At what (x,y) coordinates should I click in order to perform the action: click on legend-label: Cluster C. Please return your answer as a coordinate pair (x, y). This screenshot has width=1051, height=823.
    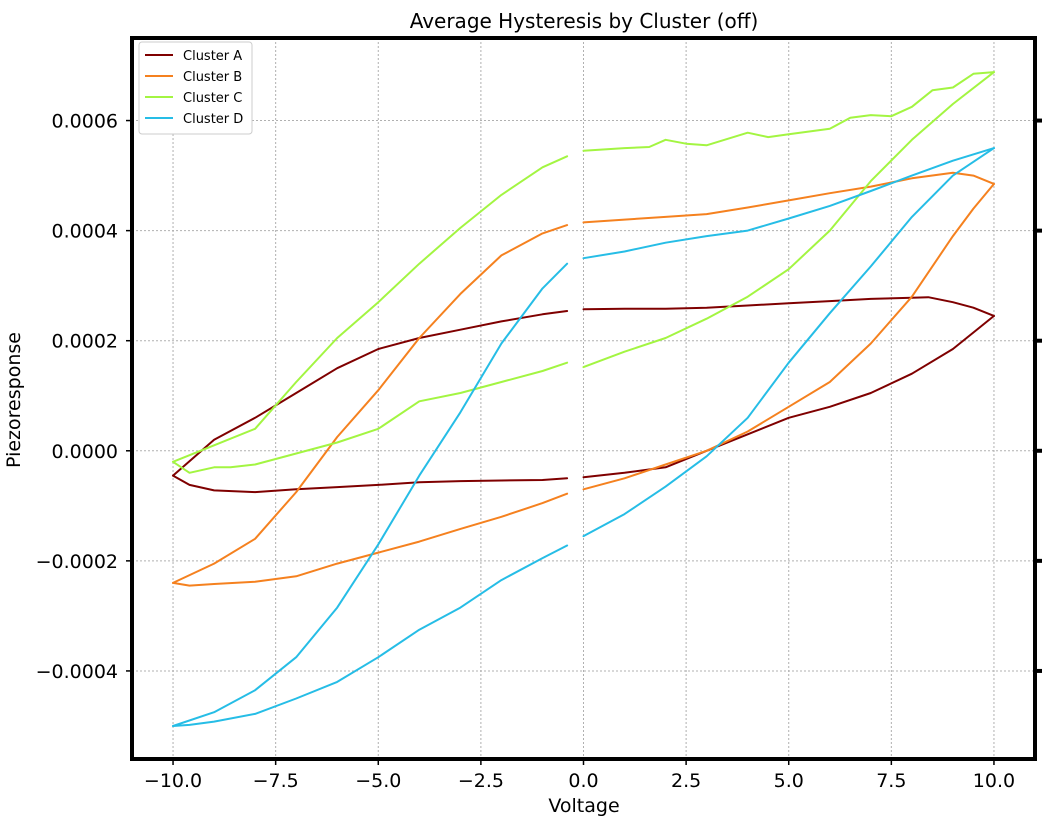
    Looking at the image, I should click on (212, 98).